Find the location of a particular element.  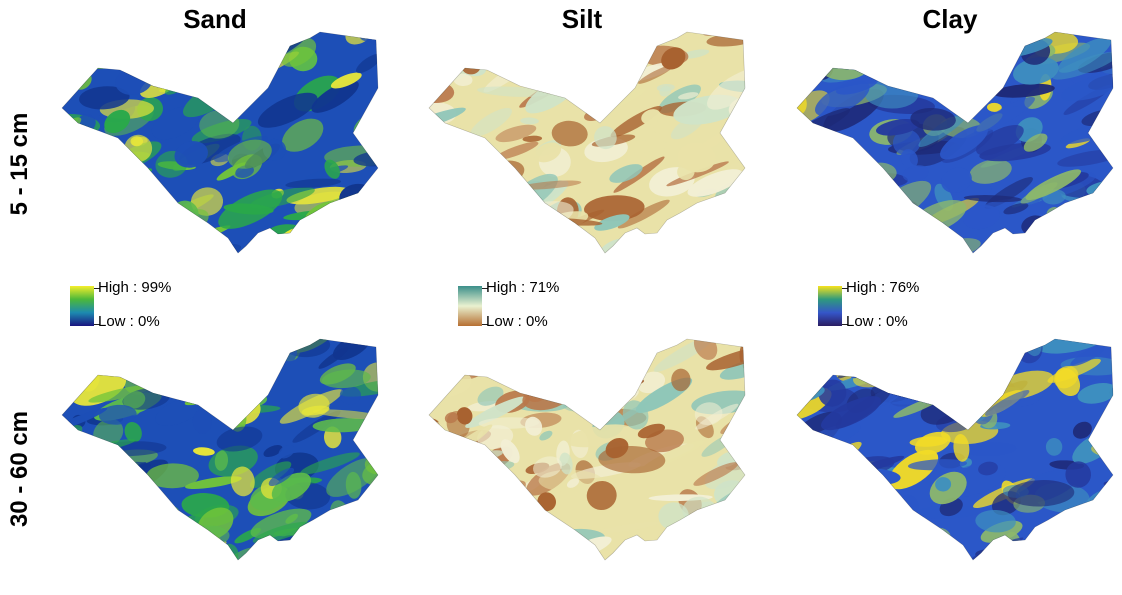

silt-map-svg is located at coordinates (587, 449).